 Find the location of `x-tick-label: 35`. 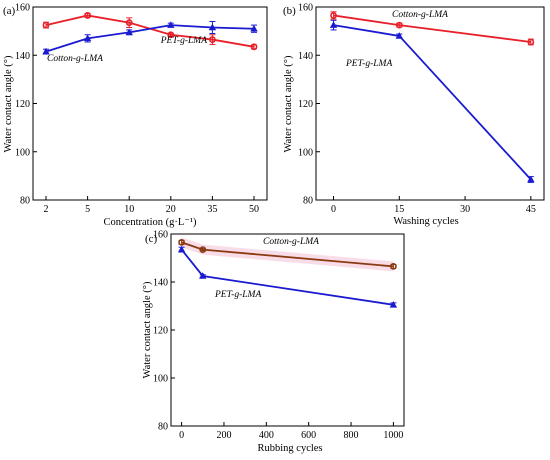

x-tick-label: 35 is located at coordinates (212, 209).